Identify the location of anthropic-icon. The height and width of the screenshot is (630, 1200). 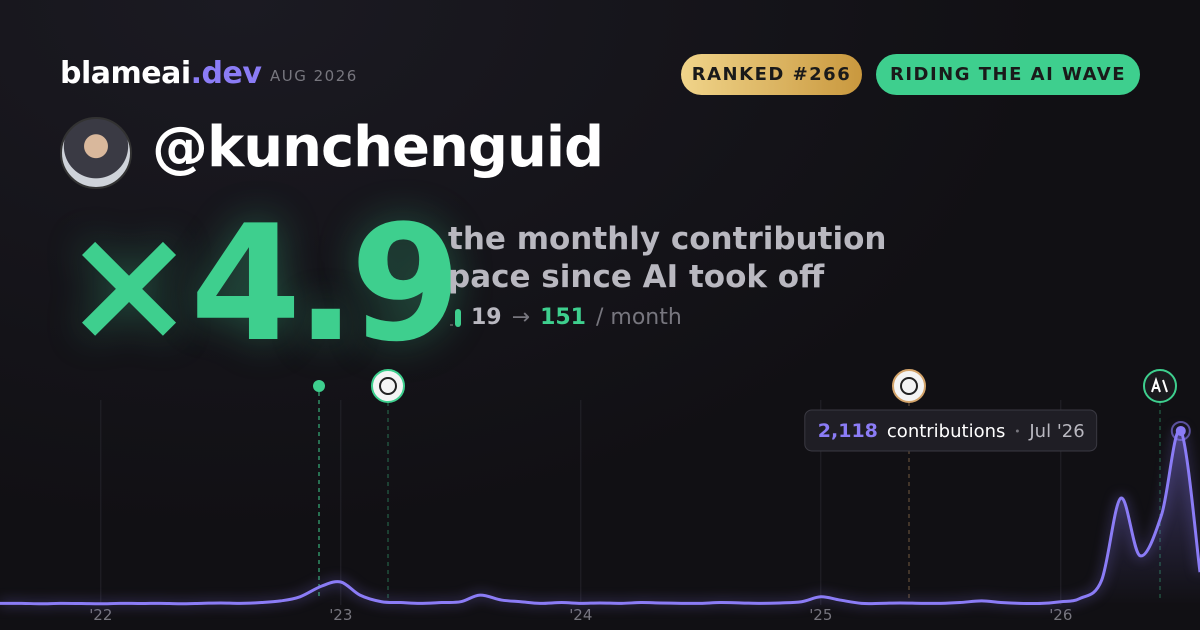
(1160, 386).